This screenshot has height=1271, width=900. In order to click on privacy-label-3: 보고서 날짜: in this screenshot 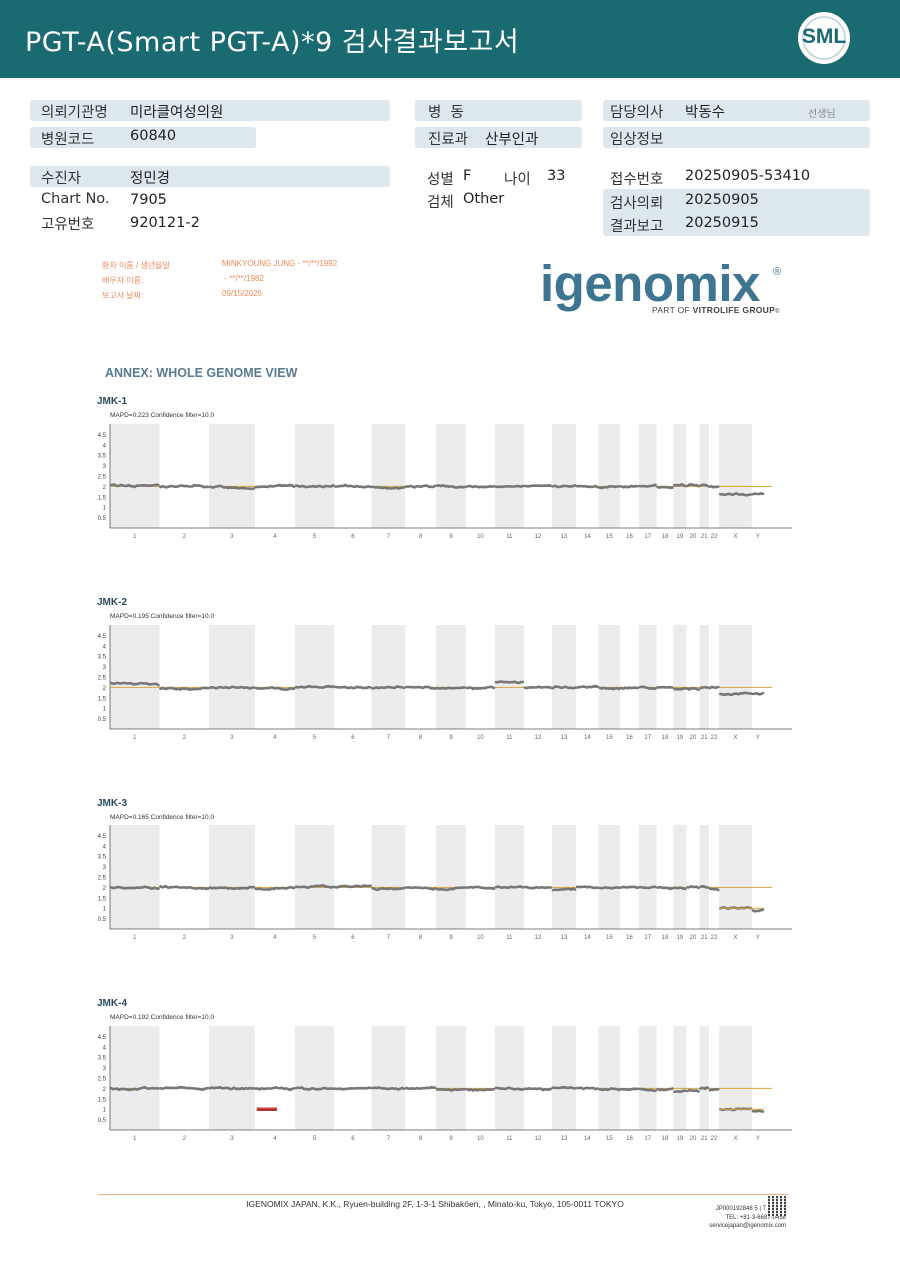, I will do `click(123, 295)`.